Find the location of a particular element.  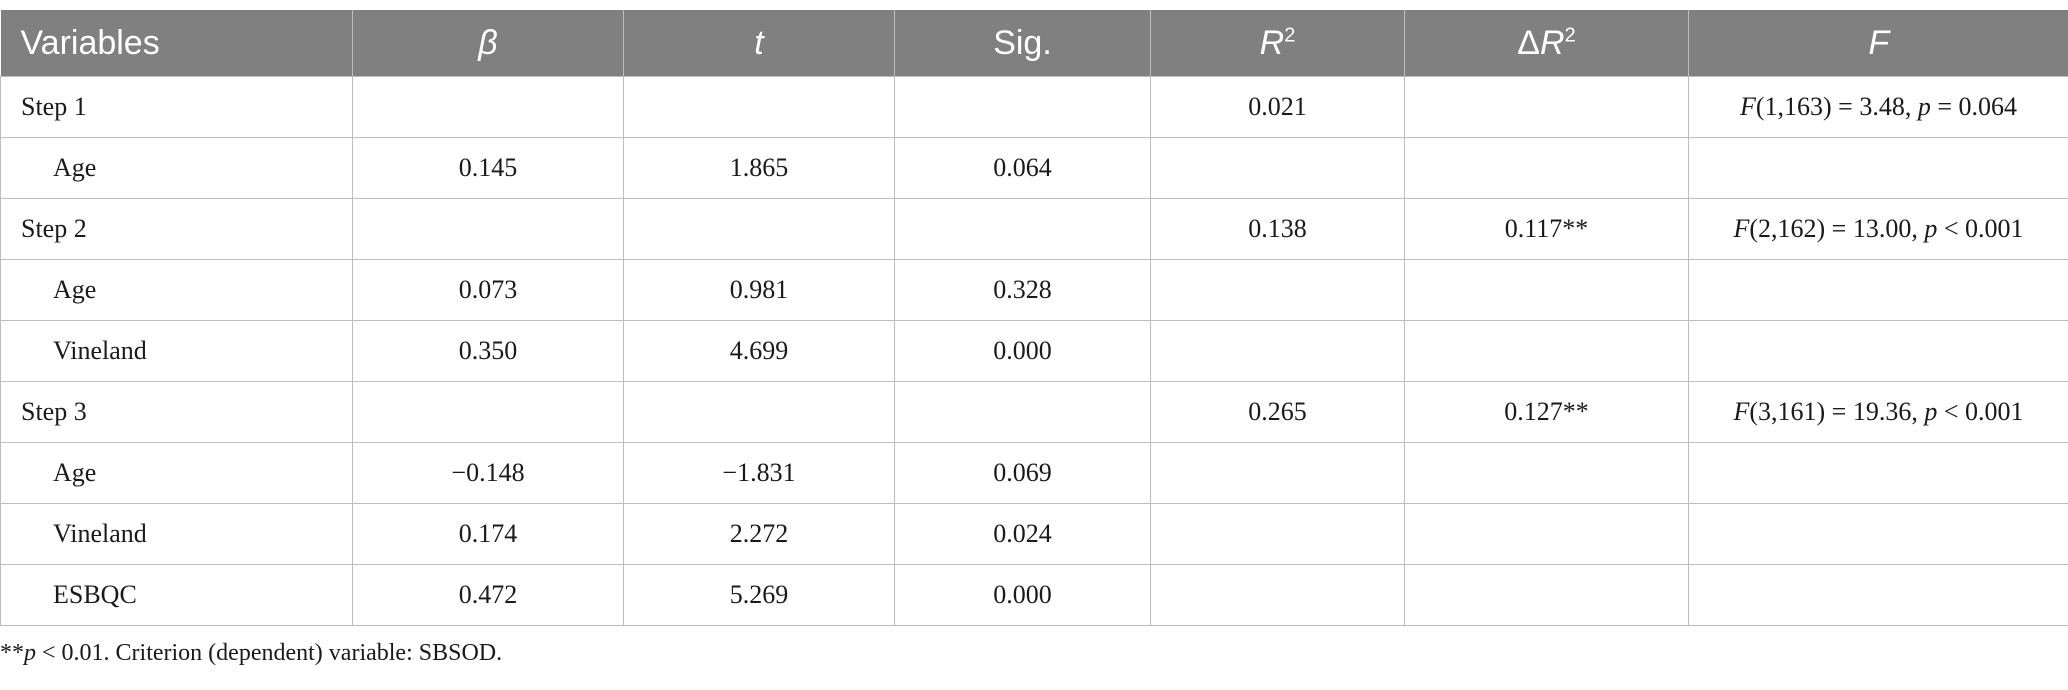

cell-delta-r2: 0.127** is located at coordinates (1546, 412).